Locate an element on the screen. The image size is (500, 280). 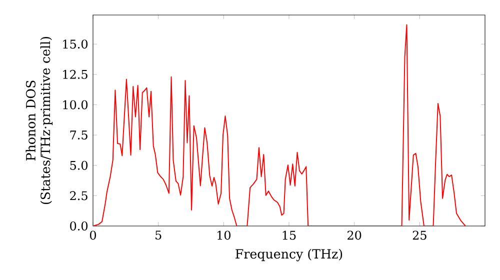
y-tick-label: 15.0 is located at coordinates (75, 44).